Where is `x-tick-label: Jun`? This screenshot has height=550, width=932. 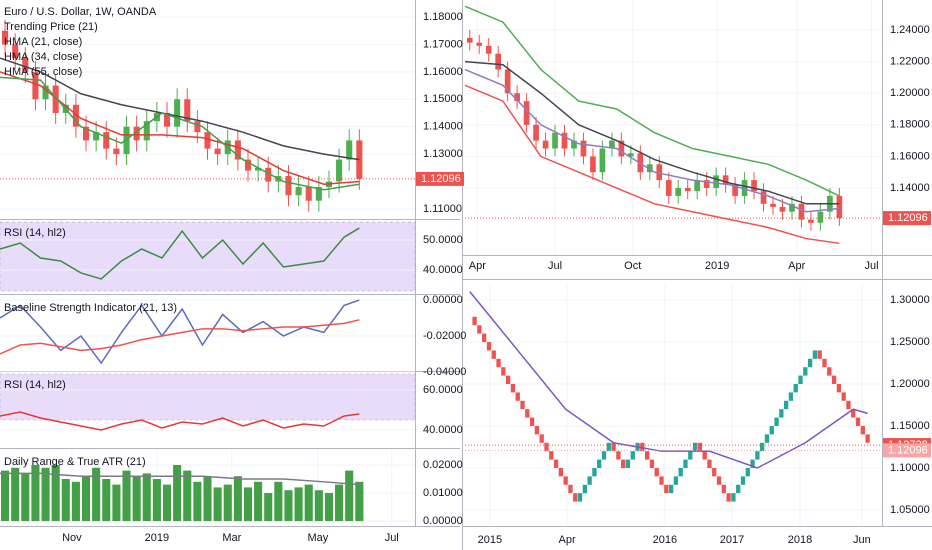 x-tick-label: Jun is located at coordinates (862, 540).